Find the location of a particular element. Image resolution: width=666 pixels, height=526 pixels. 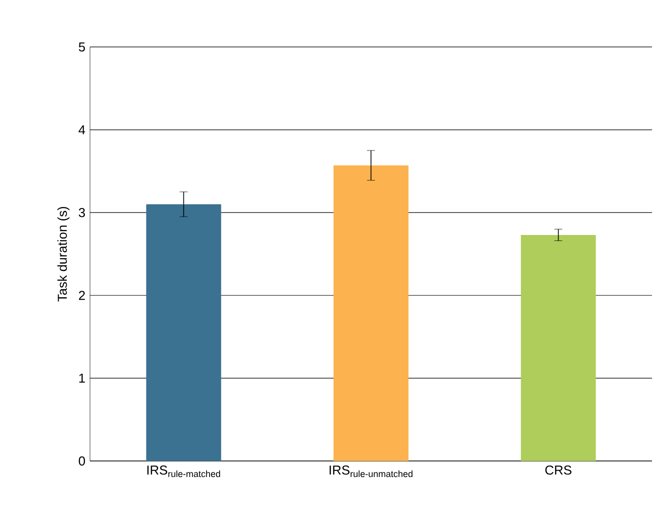

y-tick-label: 1 is located at coordinates (82, 378).